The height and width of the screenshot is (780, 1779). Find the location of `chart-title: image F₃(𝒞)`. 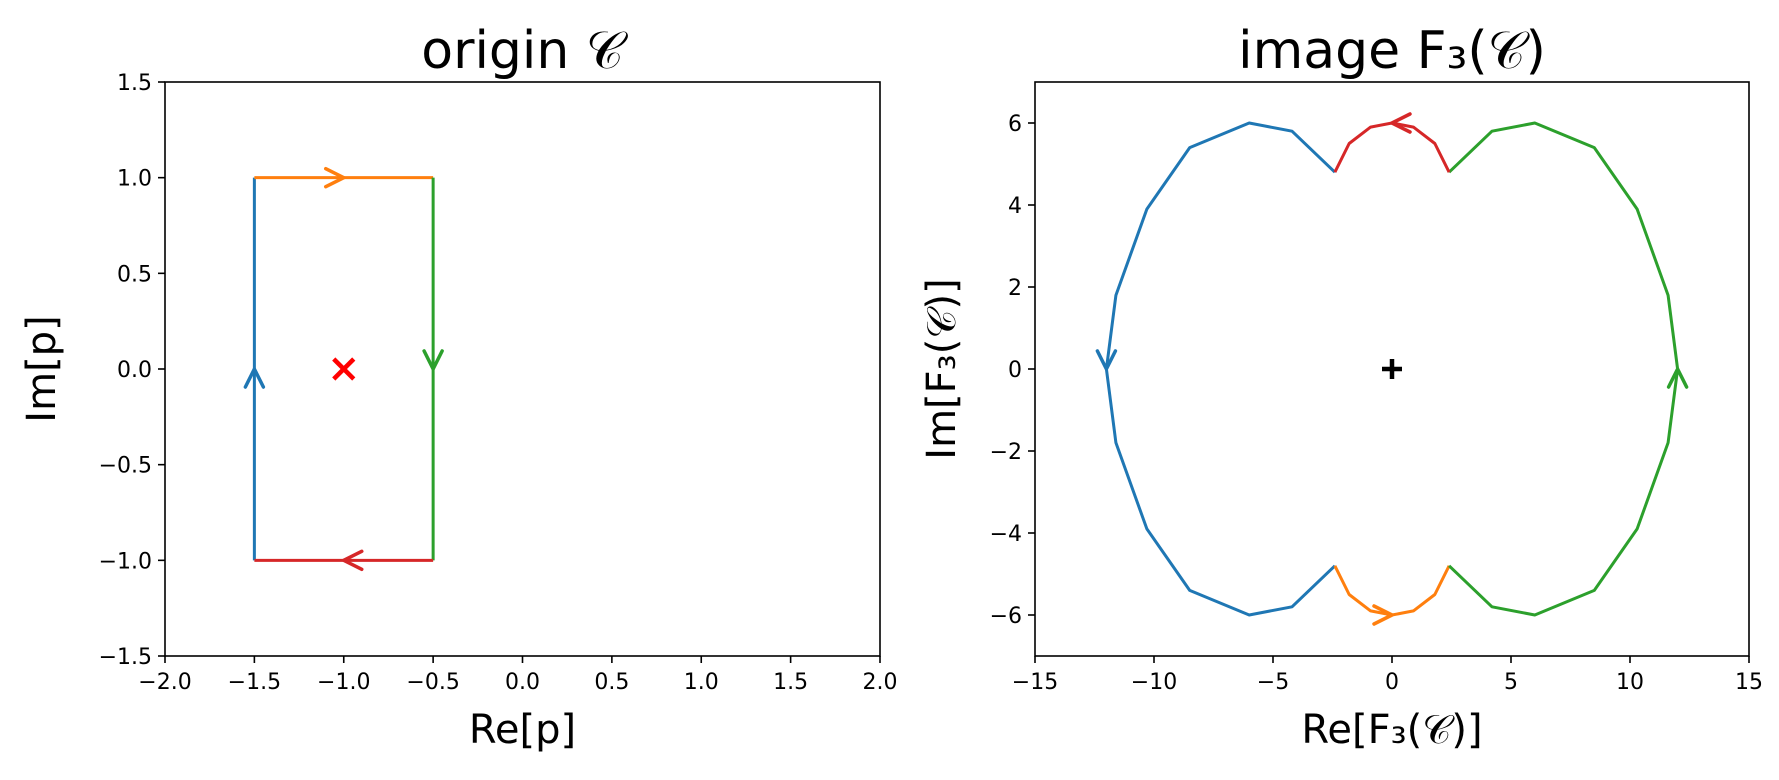

chart-title: image F₃(𝒞) is located at coordinates (1392, 51).